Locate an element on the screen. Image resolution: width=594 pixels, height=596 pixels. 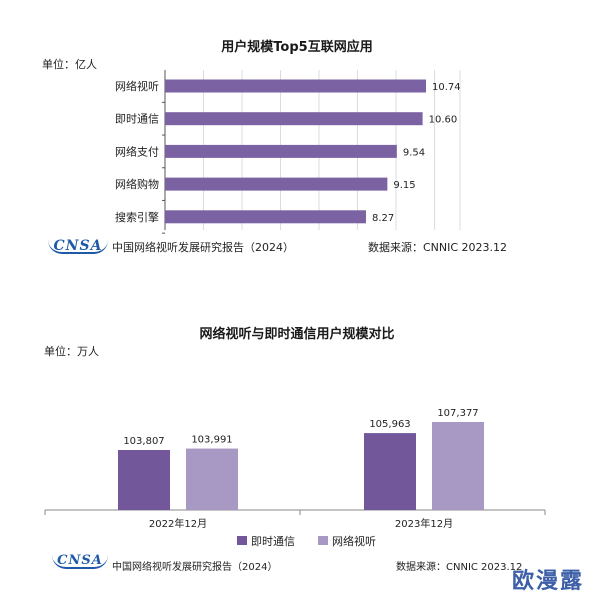
cnsa-logo-text-2: CNSA is located at coordinates (80, 561).